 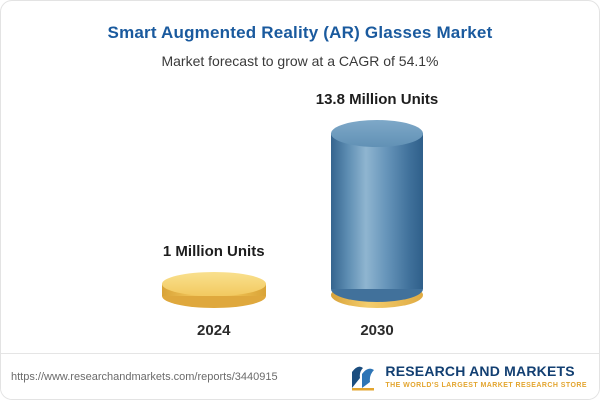 What do you see at coordinates (377, 99) in the screenshot?
I see `value-label-2030: 13.8 Million Units` at bounding box center [377, 99].